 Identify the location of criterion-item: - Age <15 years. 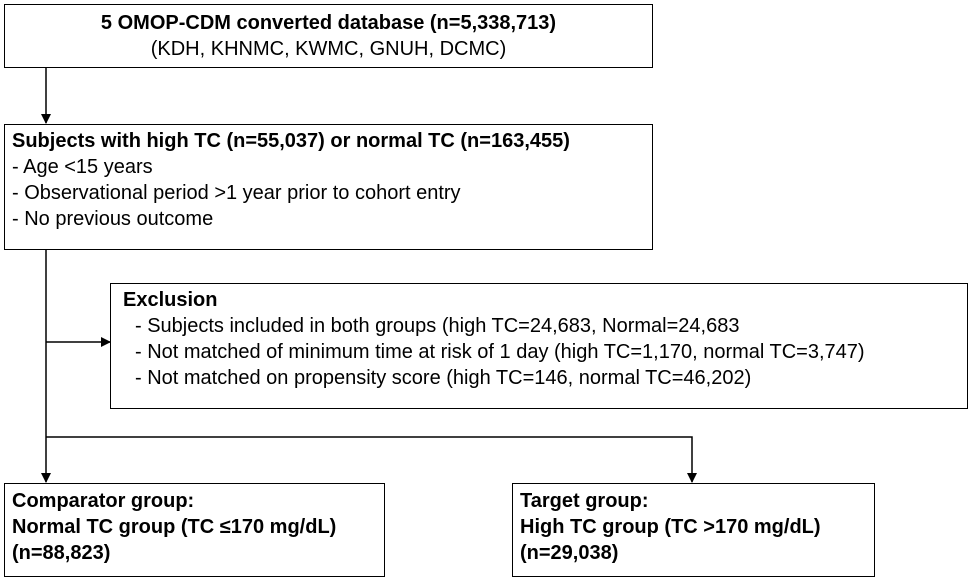
(82, 167).